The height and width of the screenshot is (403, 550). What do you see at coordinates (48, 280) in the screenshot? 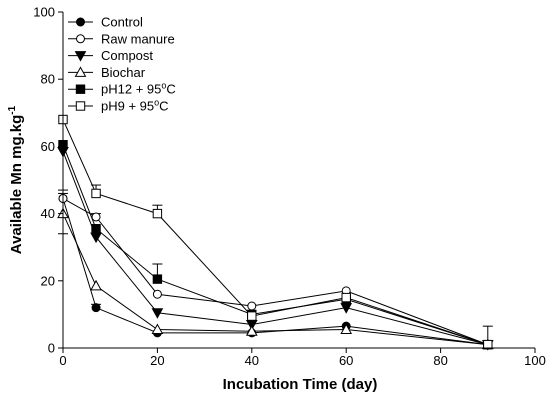
I see `y-tick-label: 20` at bounding box center [48, 280].